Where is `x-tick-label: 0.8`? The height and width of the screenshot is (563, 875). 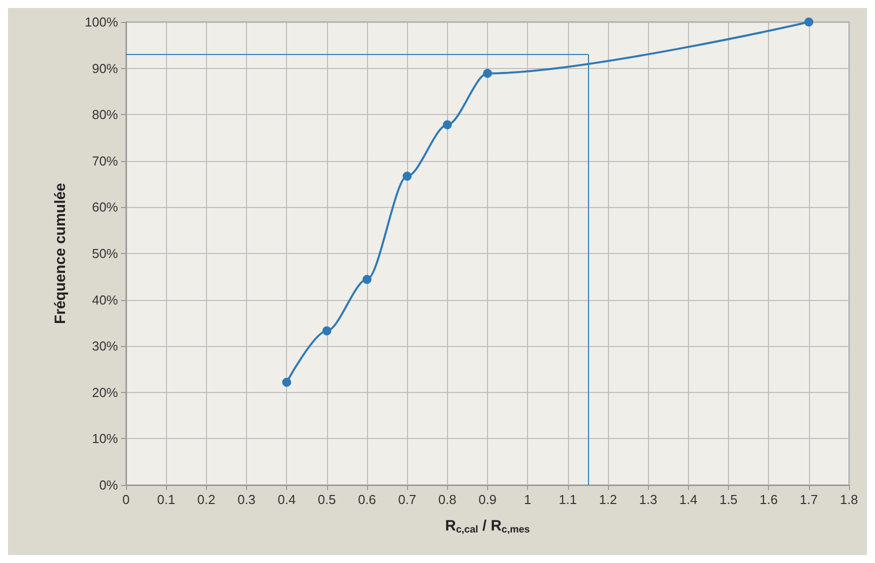
x-tick-label: 0.8 is located at coordinates (447, 499).